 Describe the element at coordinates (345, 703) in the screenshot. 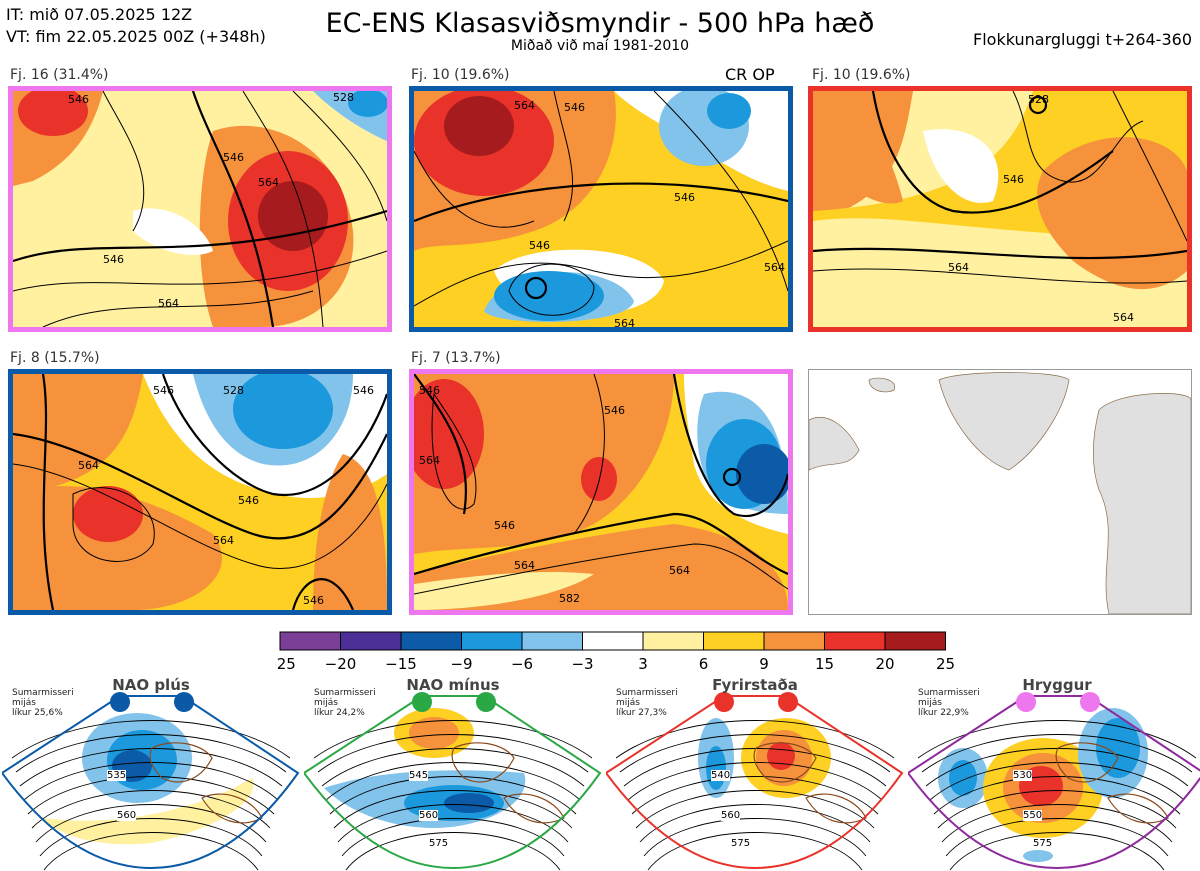

I see `regime-note: Sumarmisseri mijás líkur 24,2%` at that location.